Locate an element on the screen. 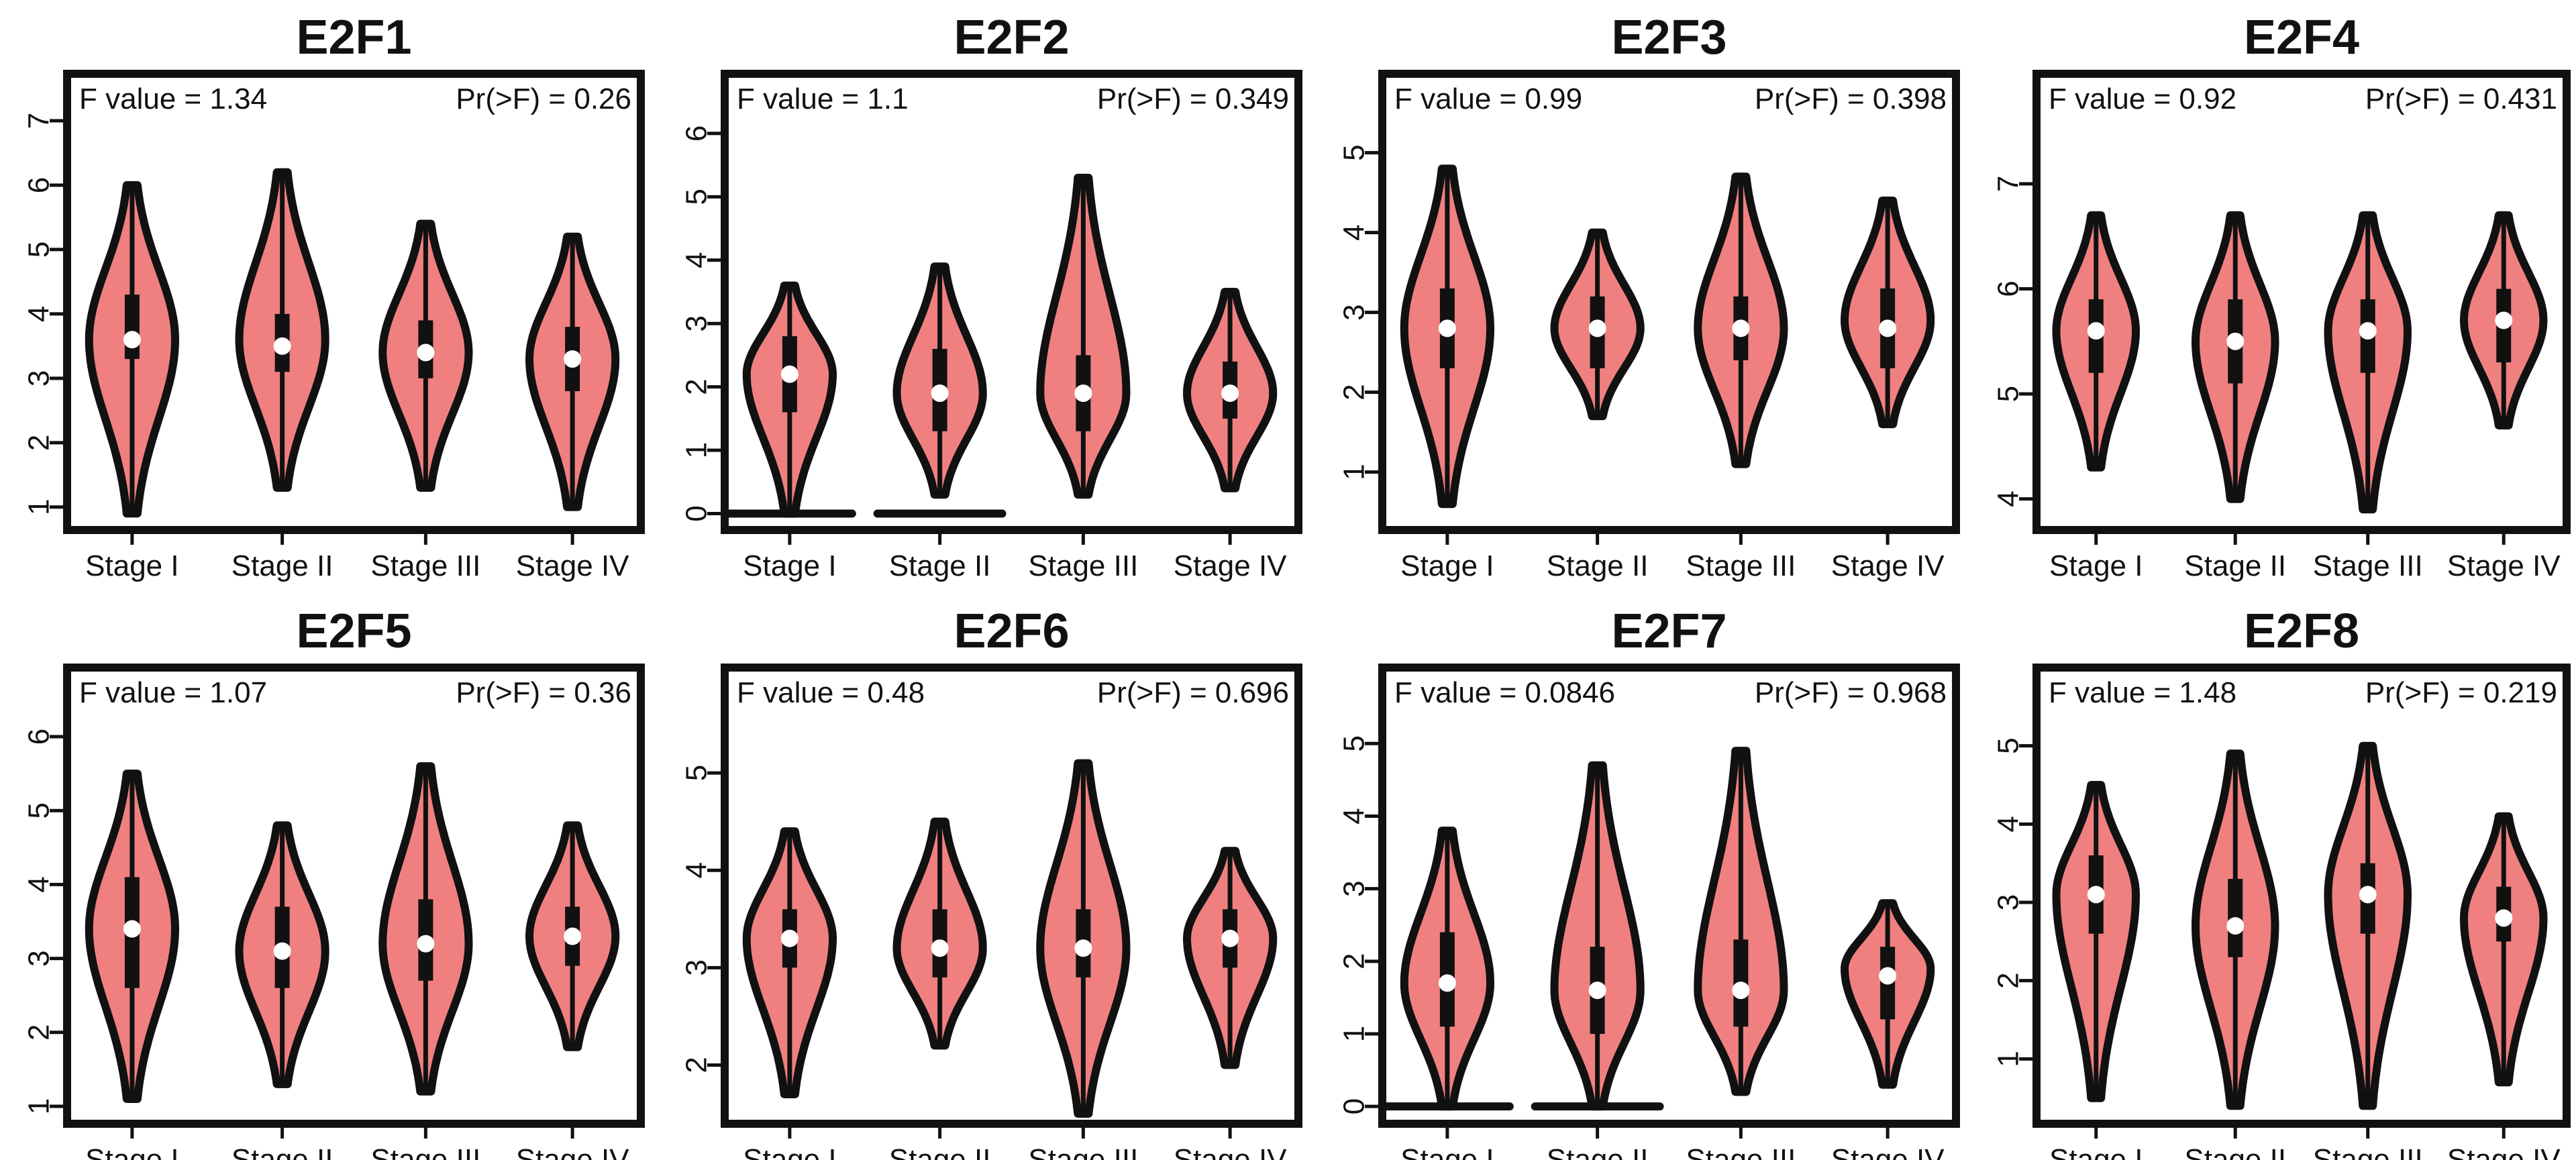  pr-value-label: Pr(>F) = 0.398 is located at coordinates (1851, 99).